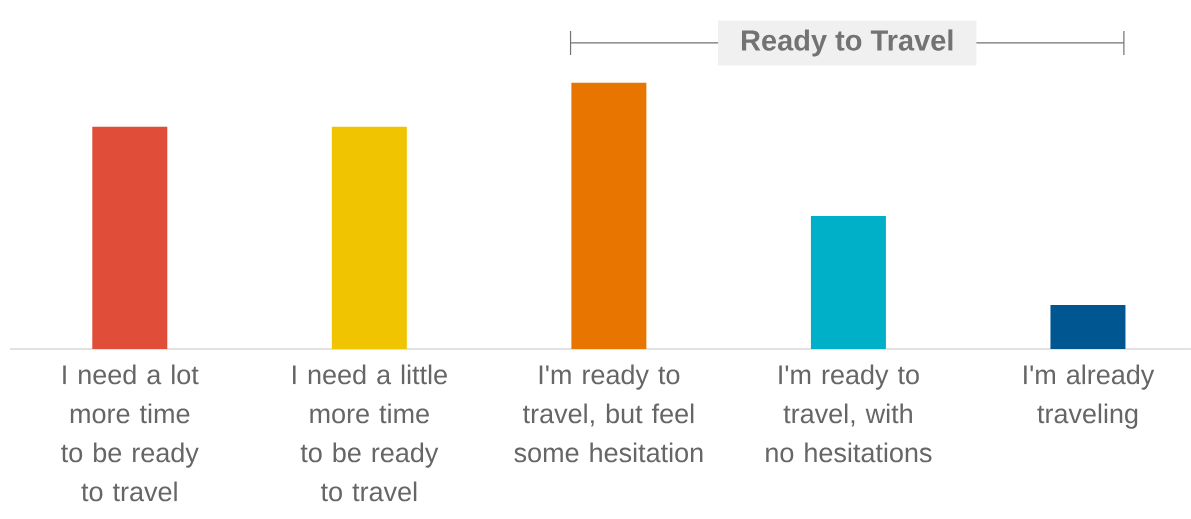 Image resolution: width=1191 pixels, height=519 pixels. Describe the element at coordinates (130, 433) in the screenshot. I see `x-tick-label: I need a lot more time to be ready to travel` at that location.